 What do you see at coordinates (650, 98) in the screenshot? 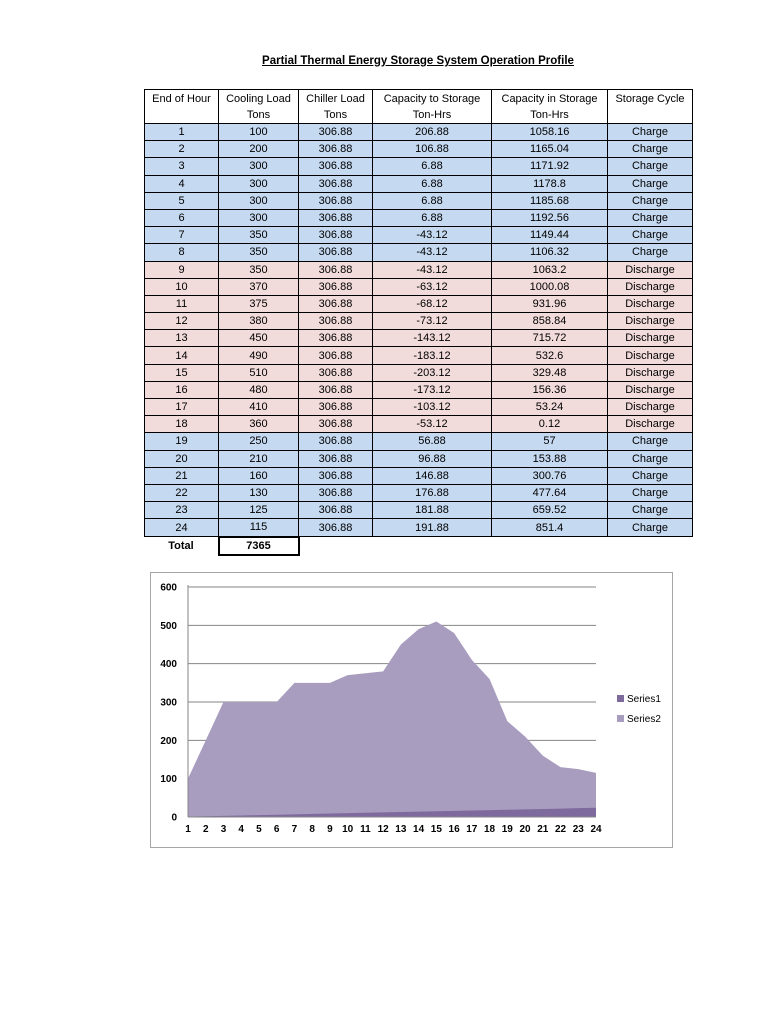
I see `column-header-line1: Storage Cycle` at bounding box center [650, 98].